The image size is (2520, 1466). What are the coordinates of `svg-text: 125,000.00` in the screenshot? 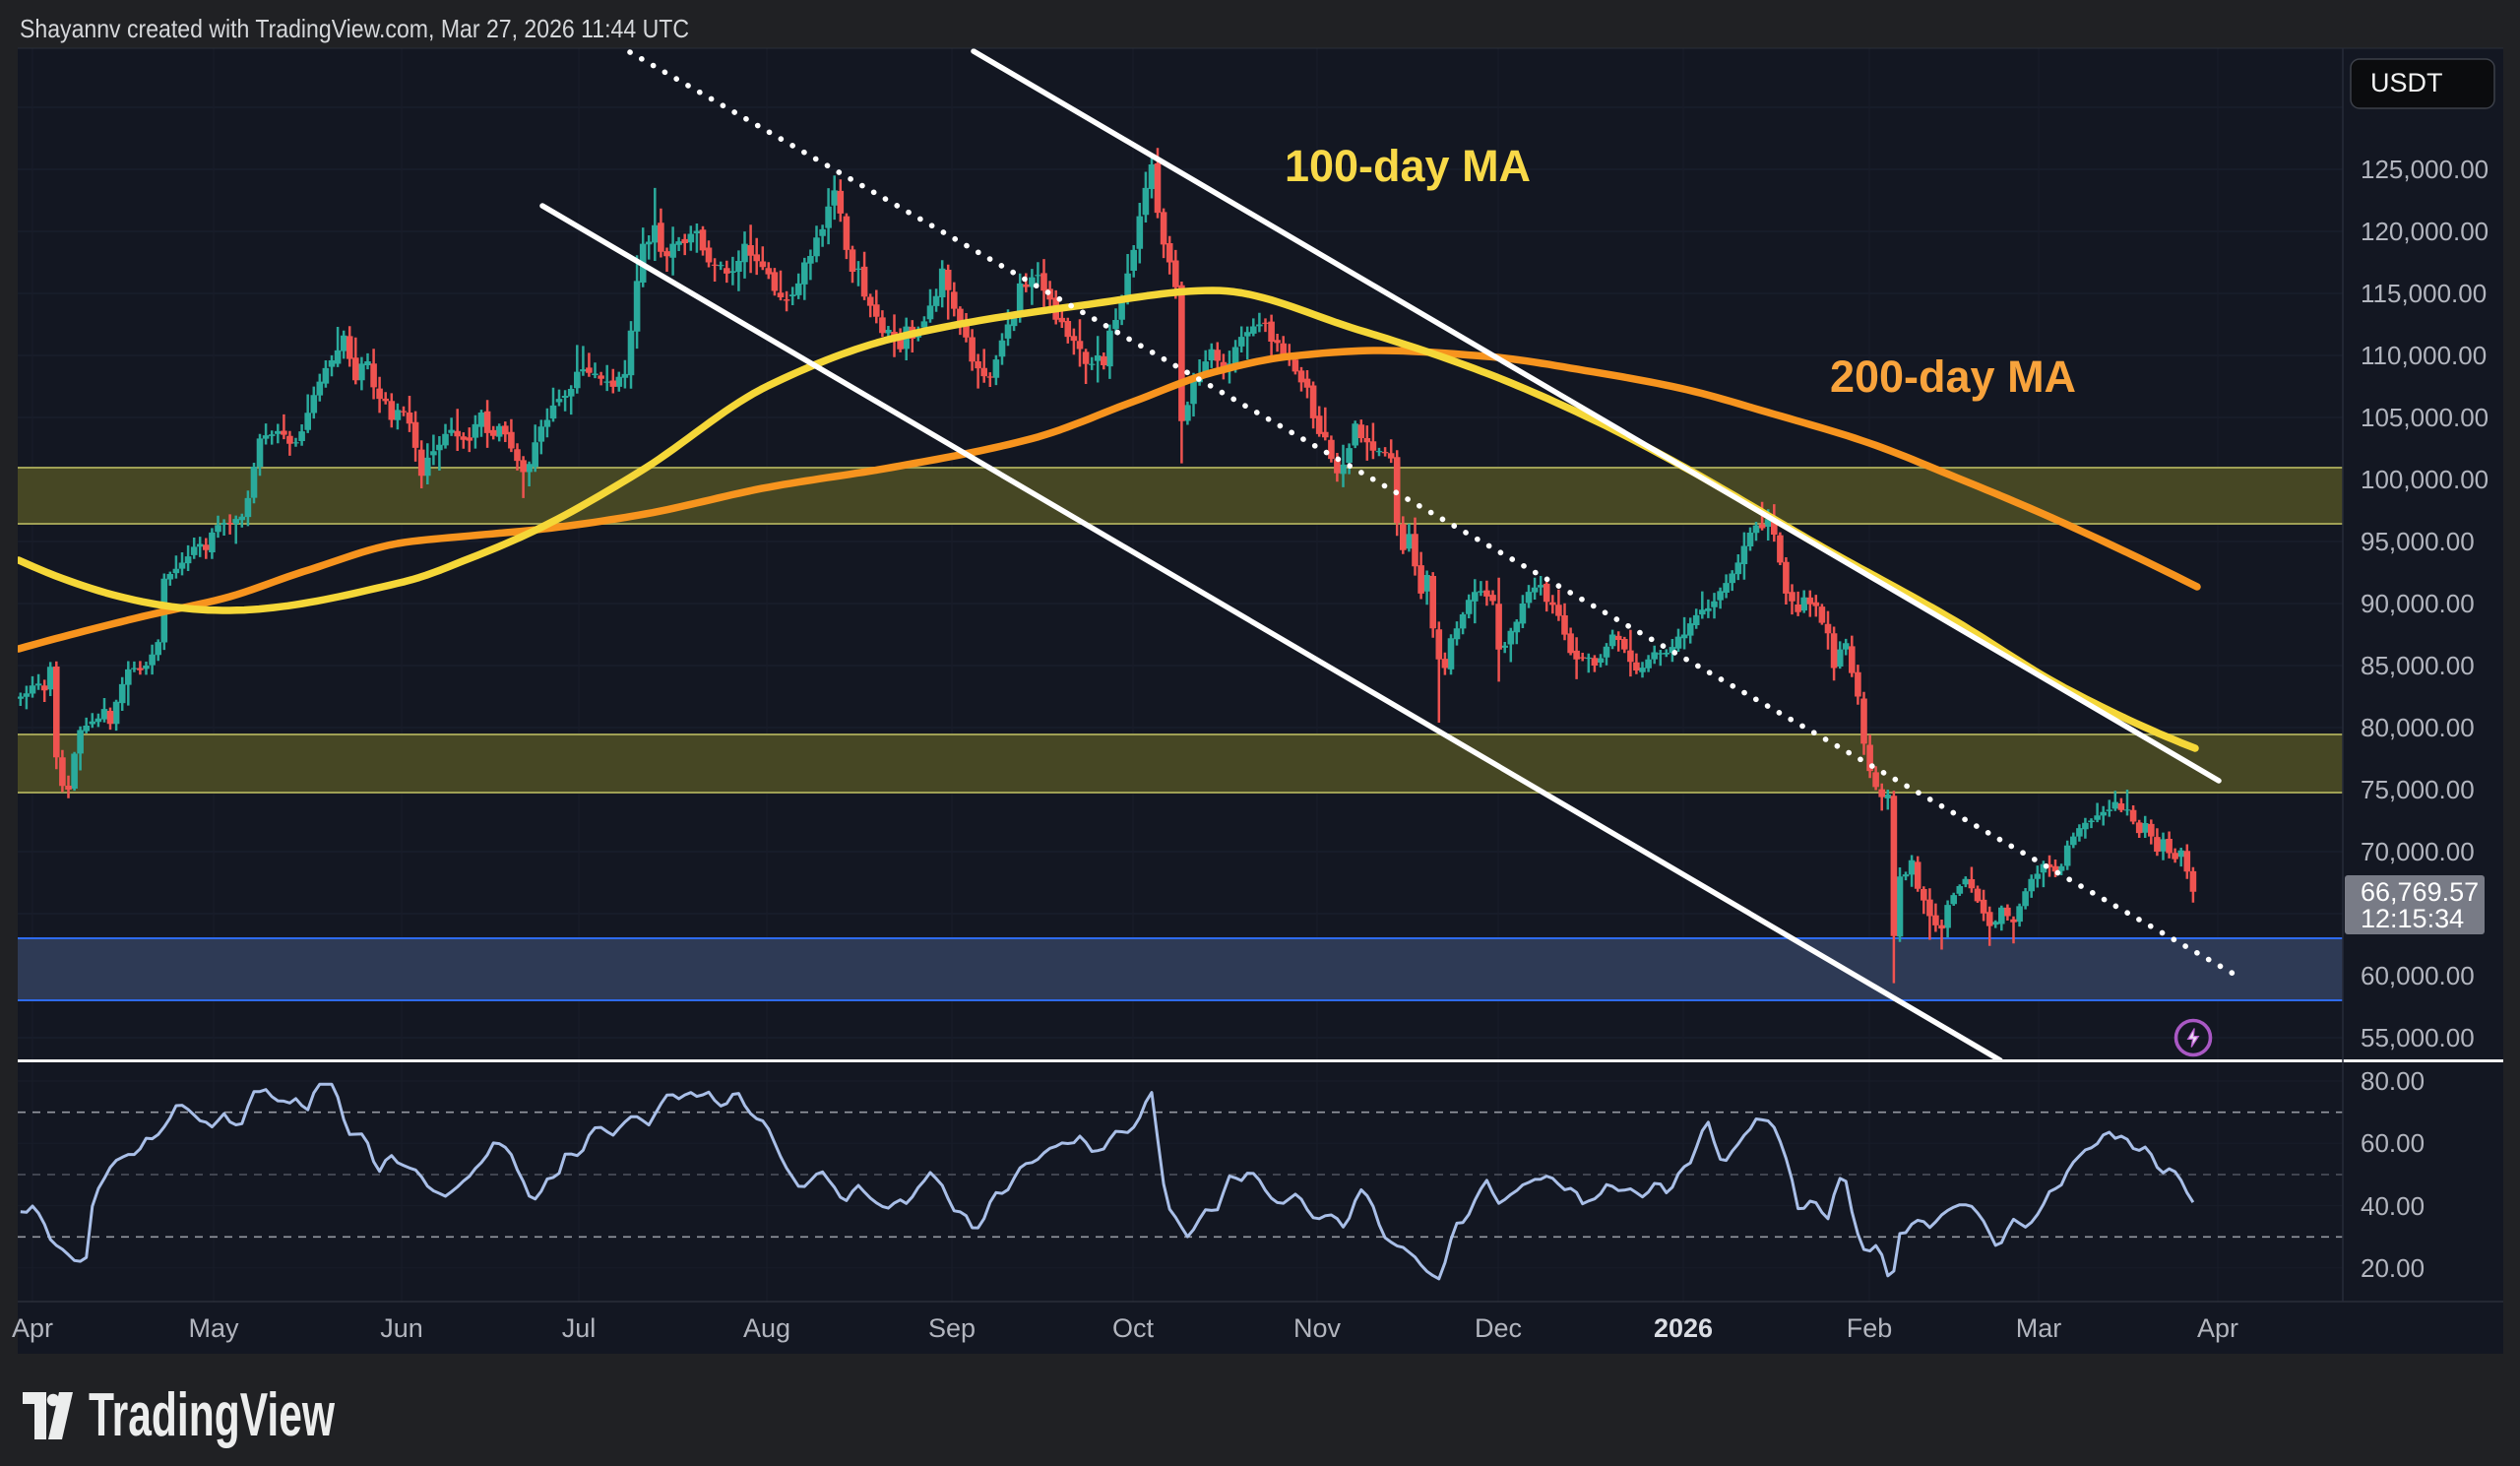 It's located at (2424, 170).